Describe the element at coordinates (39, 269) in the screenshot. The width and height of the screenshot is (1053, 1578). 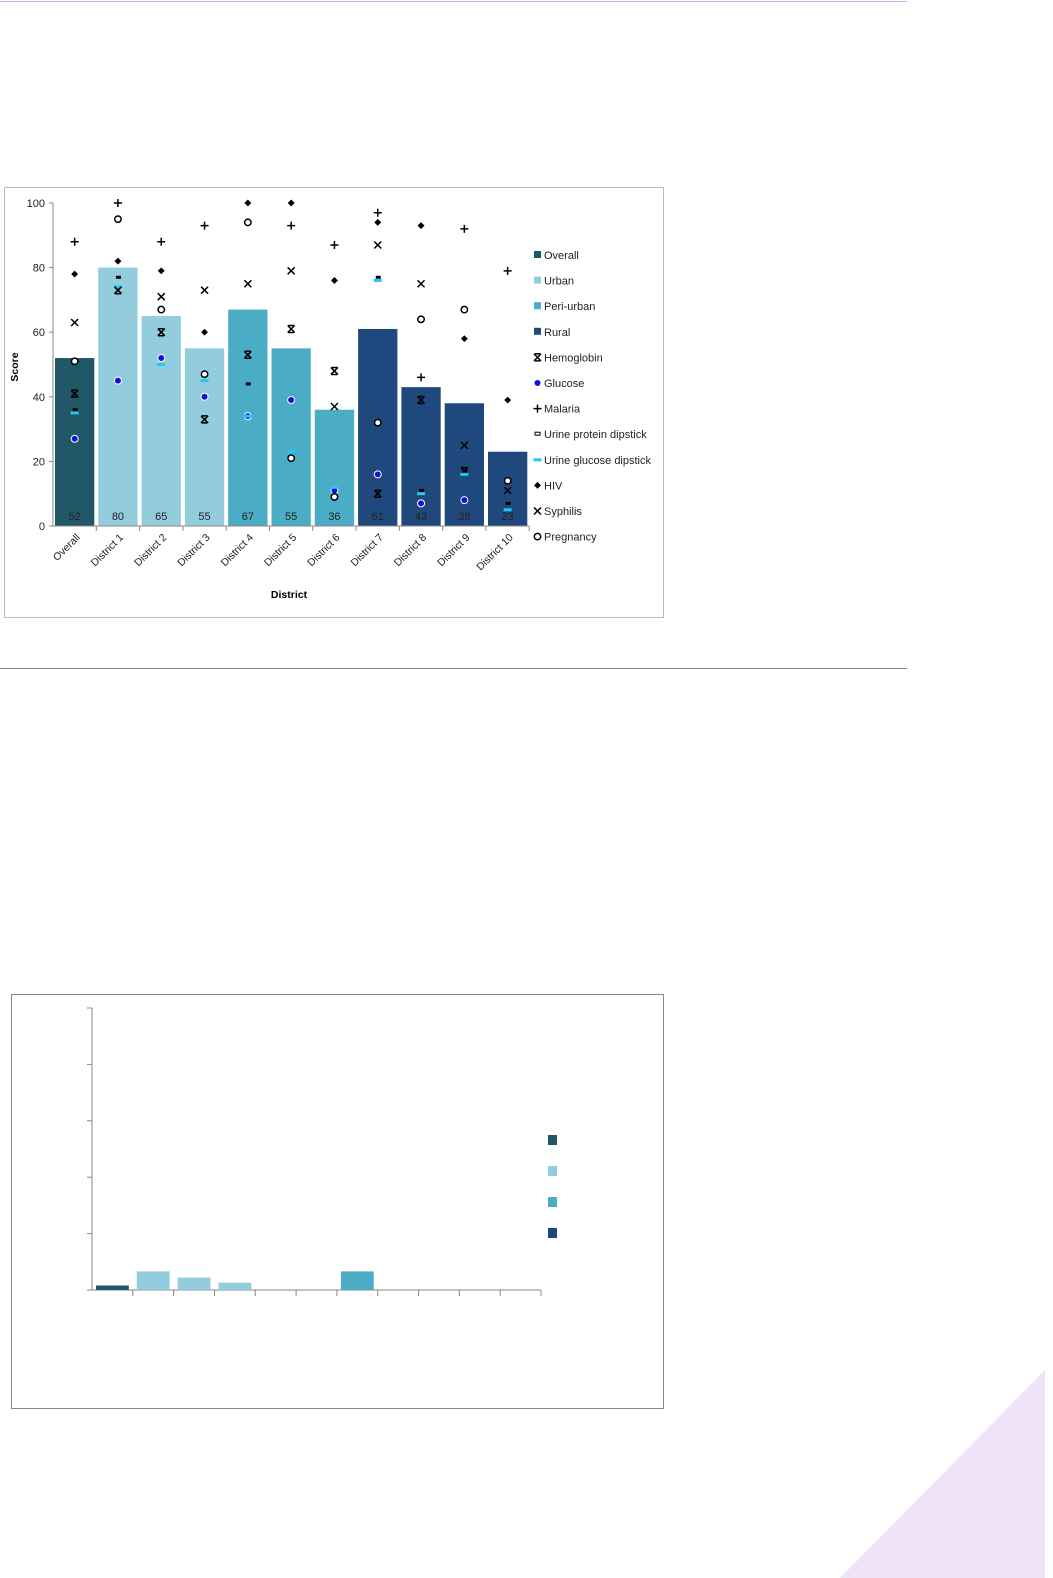
I see `y-tick-label: 80` at that location.